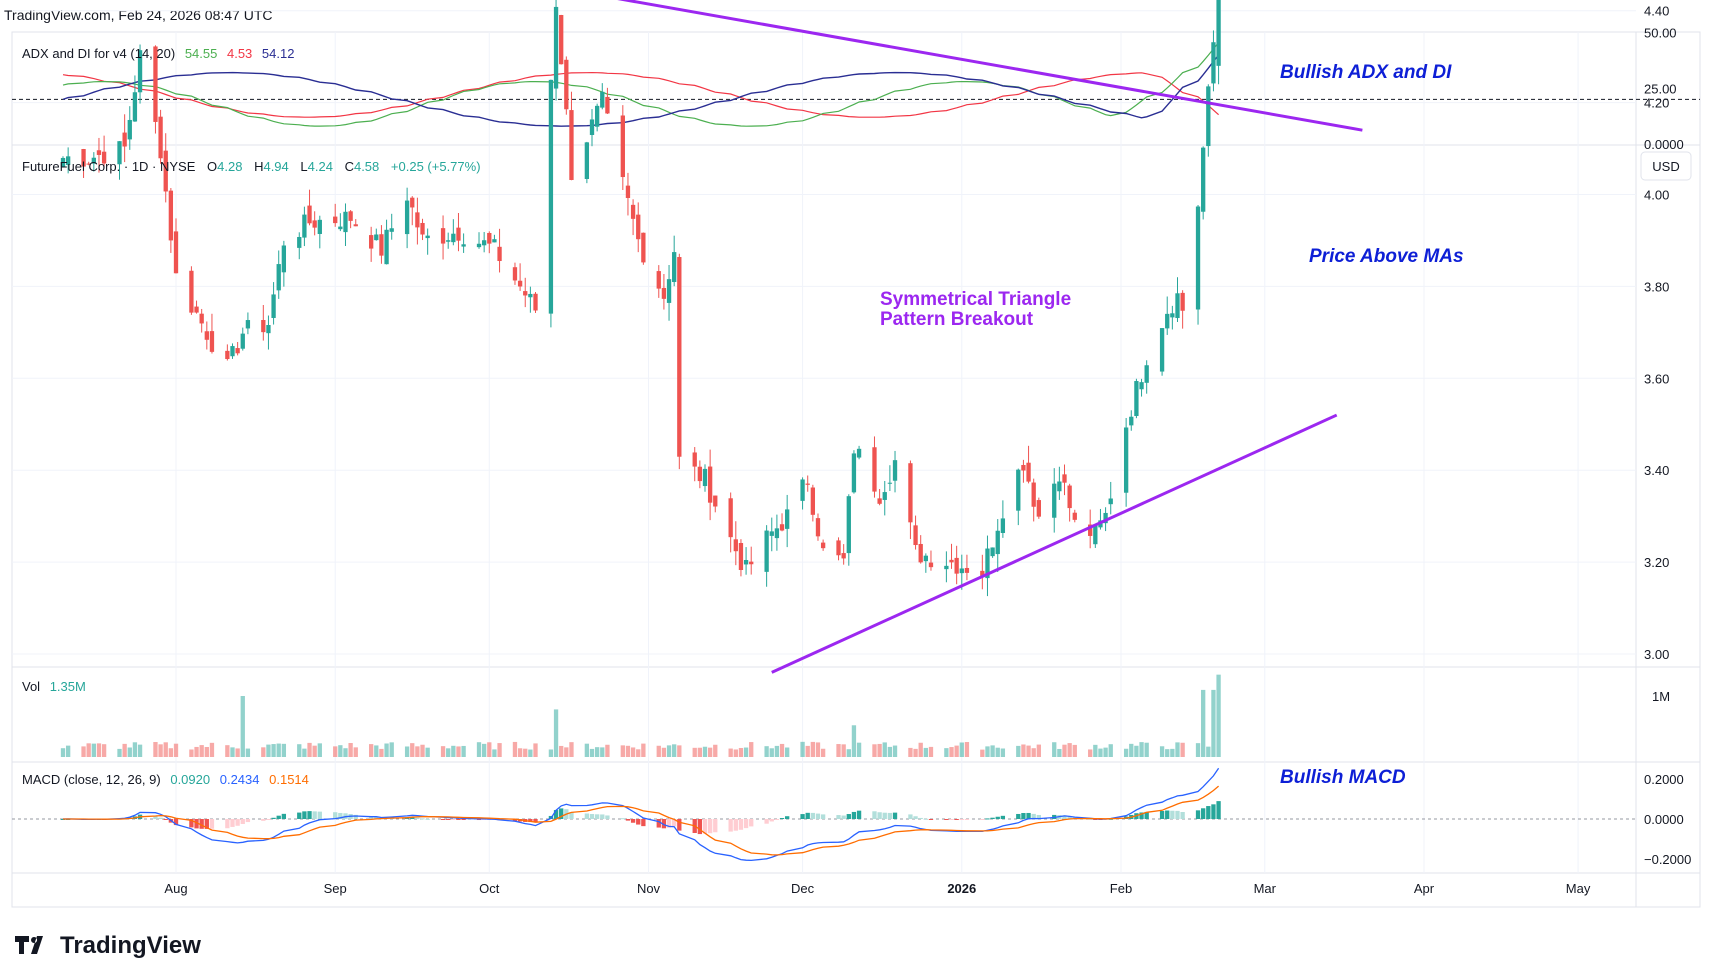  I want to click on time-axis-label: Feb, so click(1121, 888).